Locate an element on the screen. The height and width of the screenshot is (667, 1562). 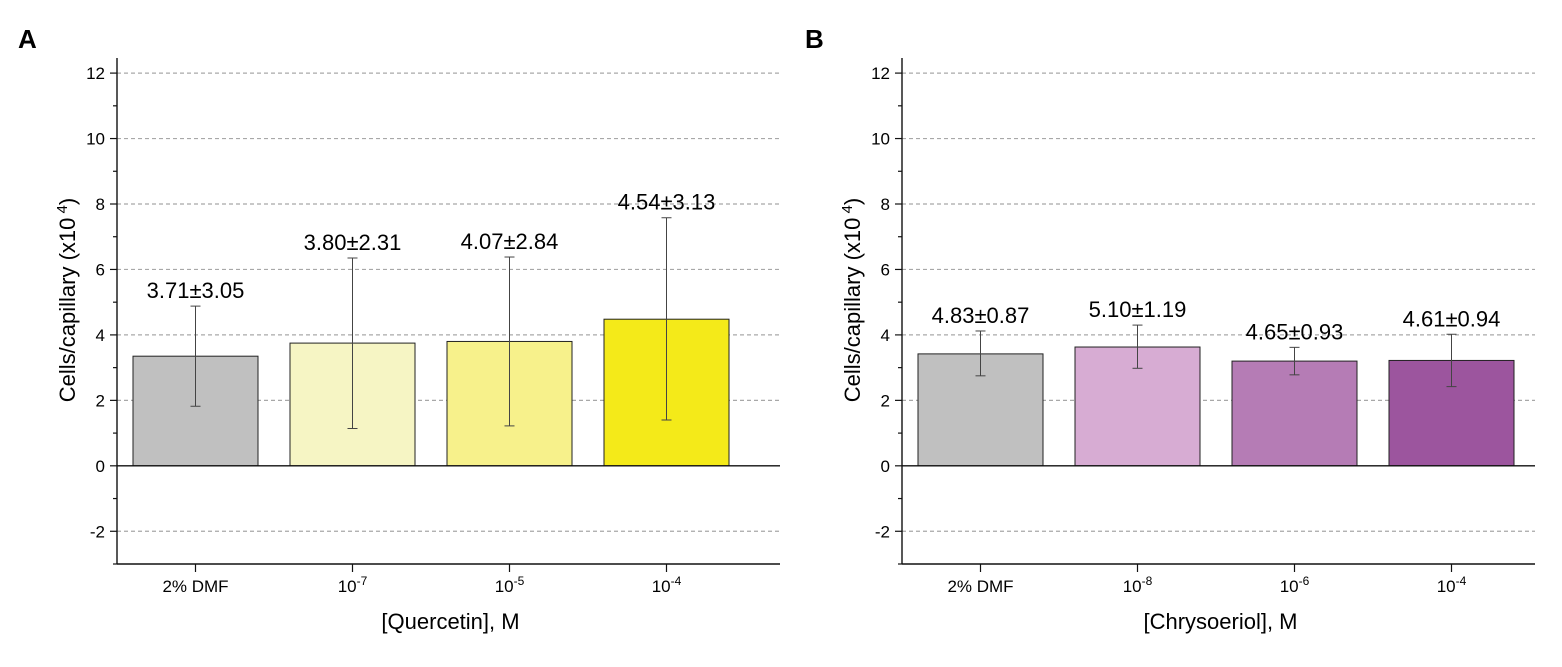
panel-label: B is located at coordinates (814, 39).